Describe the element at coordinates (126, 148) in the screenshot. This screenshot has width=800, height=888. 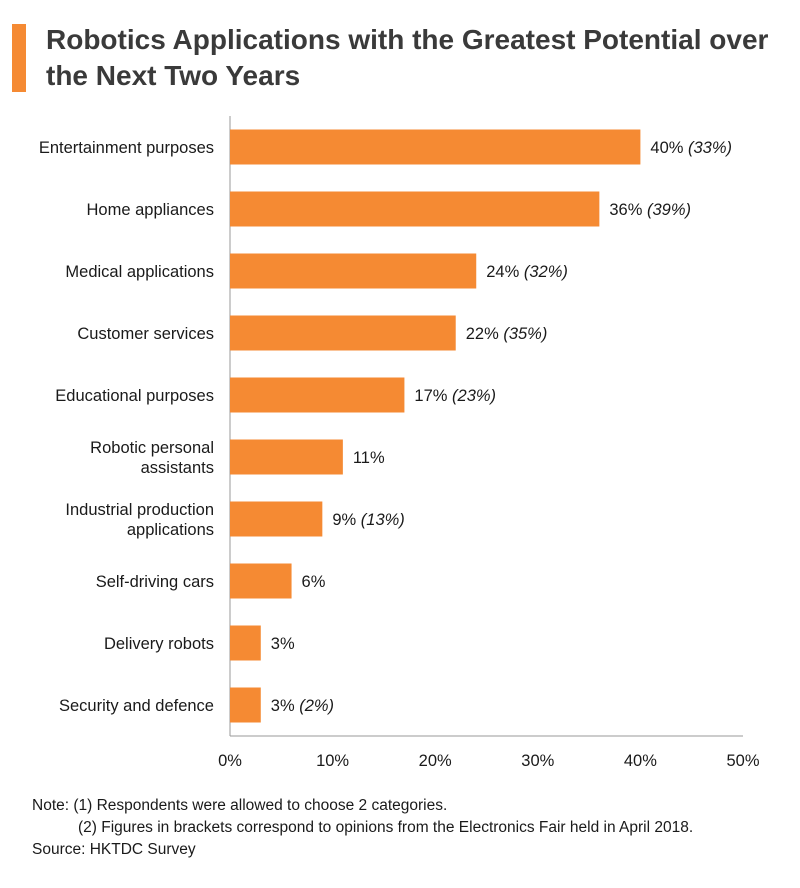
I see `category-label: Entertainment purposes` at that location.